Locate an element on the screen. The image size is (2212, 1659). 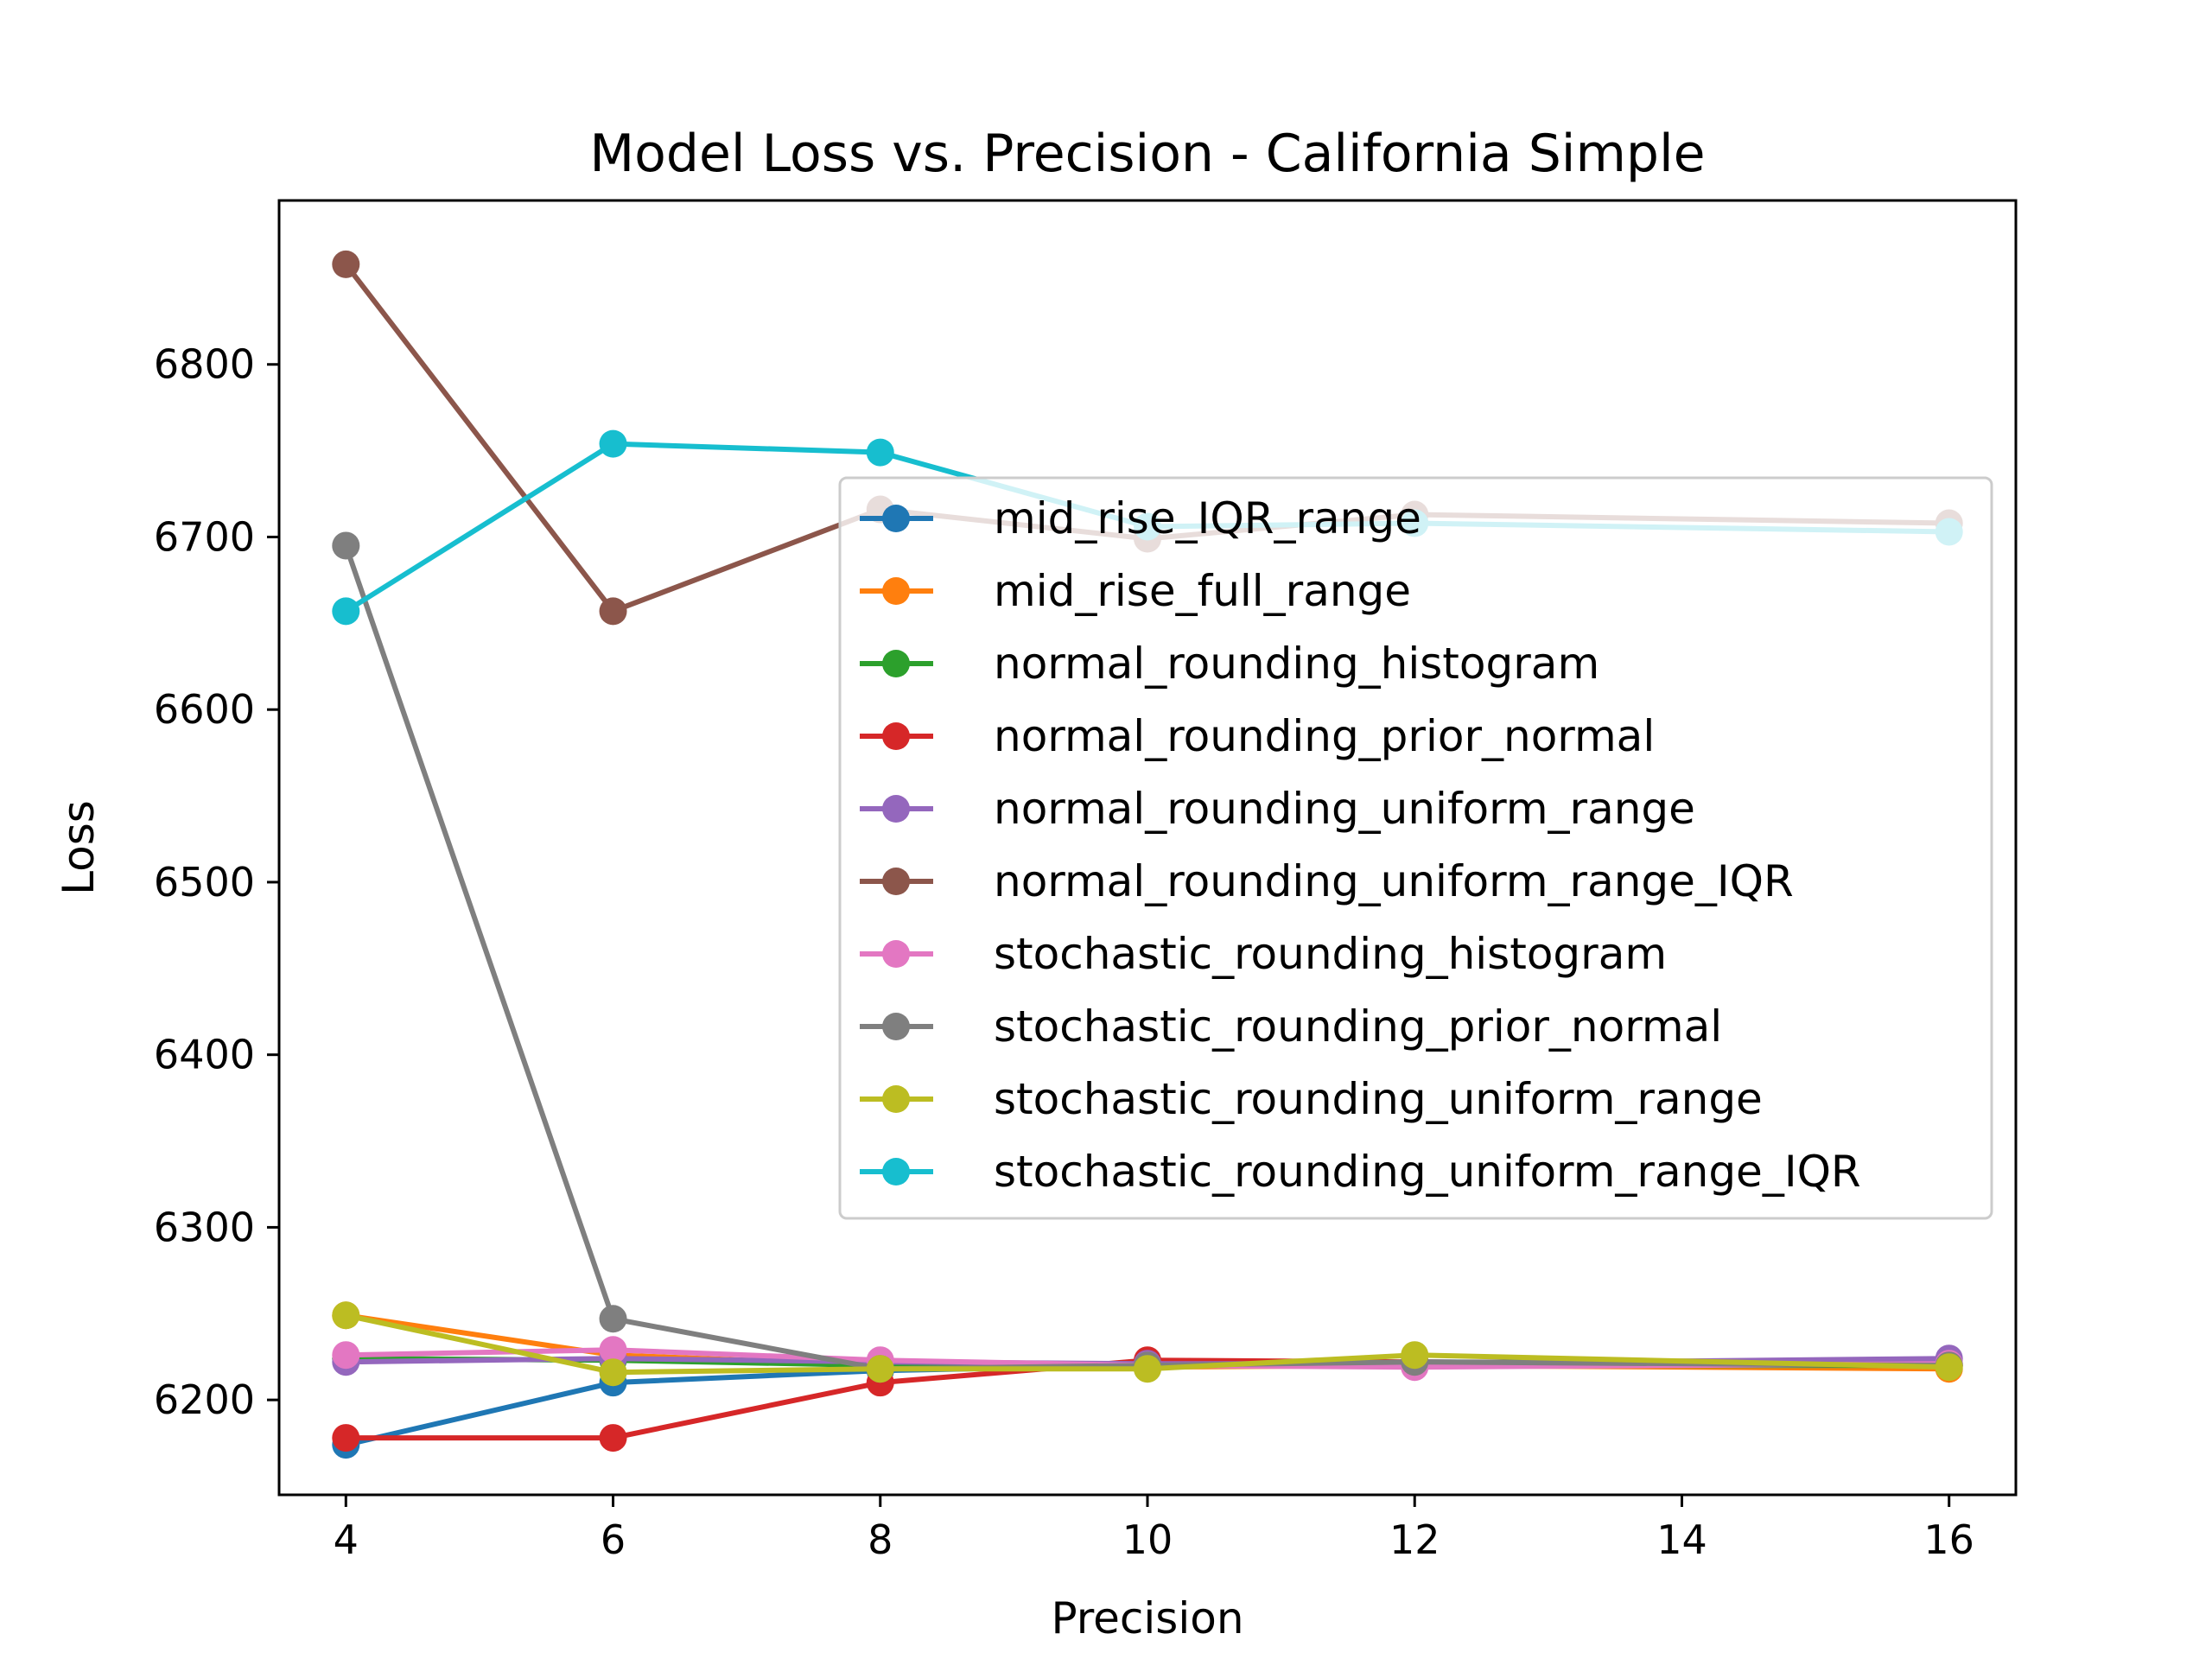
y-tick-label: 6200 is located at coordinates (204, 1399).